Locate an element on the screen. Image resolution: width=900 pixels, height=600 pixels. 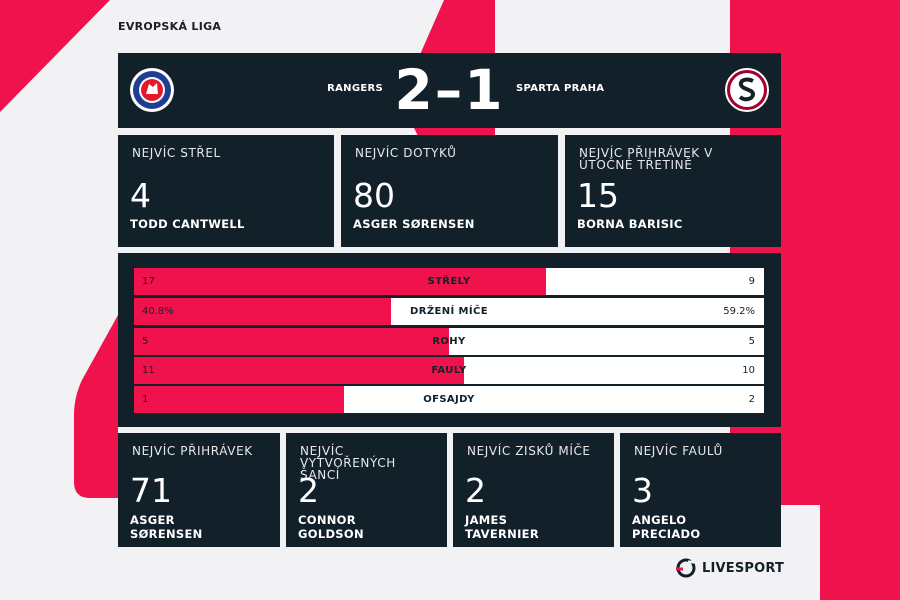
away-value: 10 is located at coordinates (748, 370).